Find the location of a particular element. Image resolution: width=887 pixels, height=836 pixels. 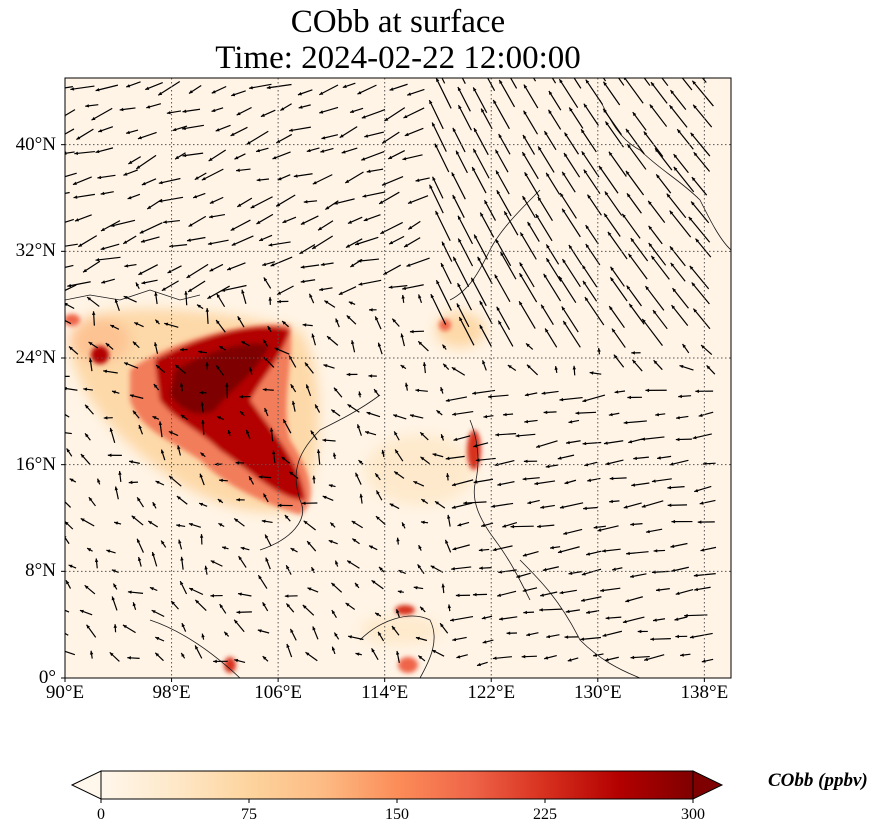

colorbar-tick-label: 150 is located at coordinates (397, 814).